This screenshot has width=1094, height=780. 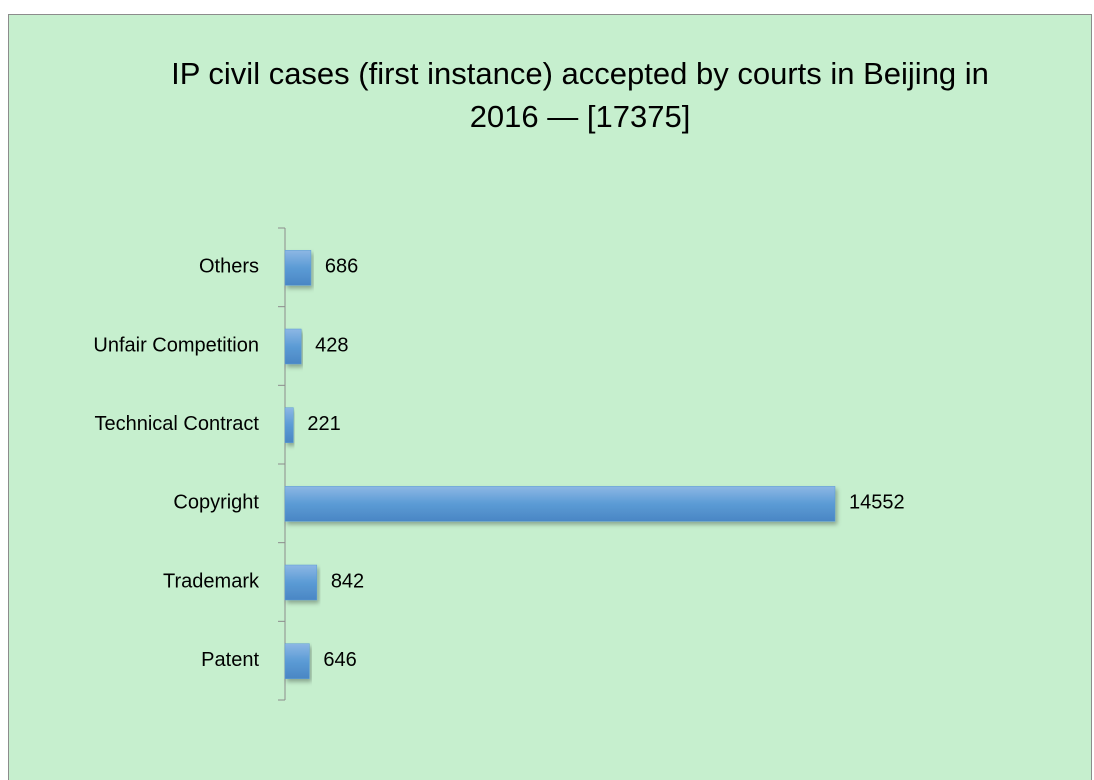 What do you see at coordinates (341, 267) in the screenshot?
I see `data-label: 686` at bounding box center [341, 267].